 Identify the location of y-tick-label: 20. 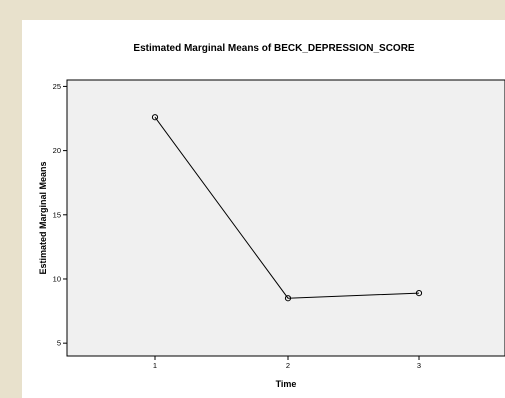
(57, 150).